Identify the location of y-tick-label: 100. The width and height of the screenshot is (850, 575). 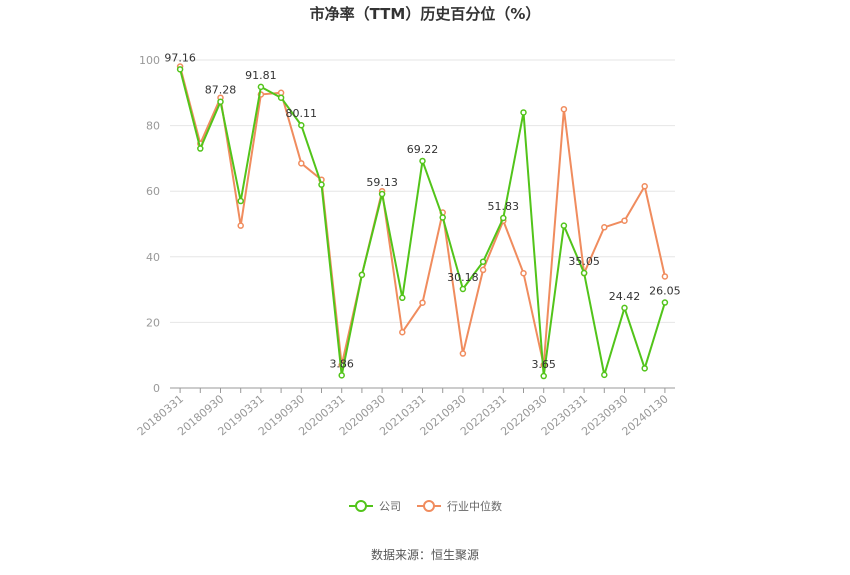
(149, 60).